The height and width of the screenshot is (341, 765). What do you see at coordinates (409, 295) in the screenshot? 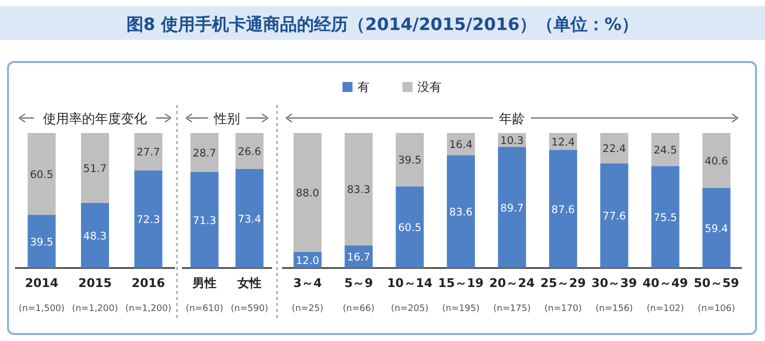
I see `x-tick-label: 10～14 (n=205)` at bounding box center [409, 295].